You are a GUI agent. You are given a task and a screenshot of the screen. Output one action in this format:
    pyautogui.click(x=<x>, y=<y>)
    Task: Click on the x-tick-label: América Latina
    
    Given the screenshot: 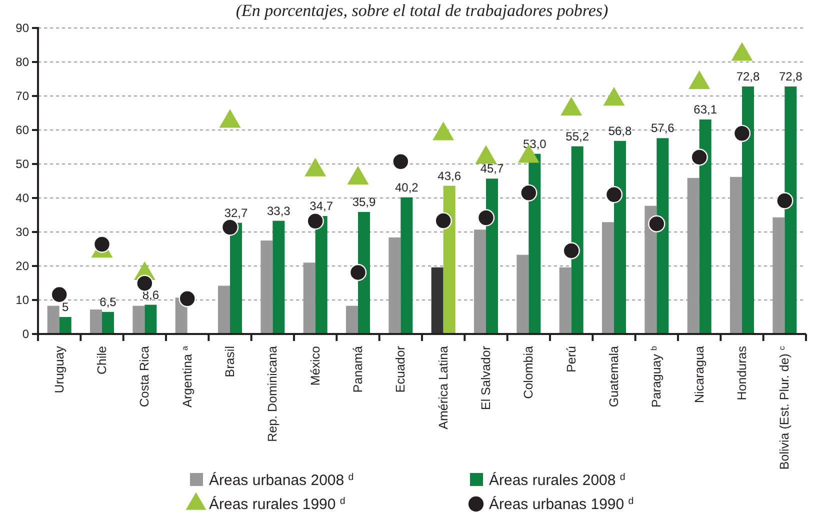 What is the action you would take?
    pyautogui.click(x=443, y=388)
    